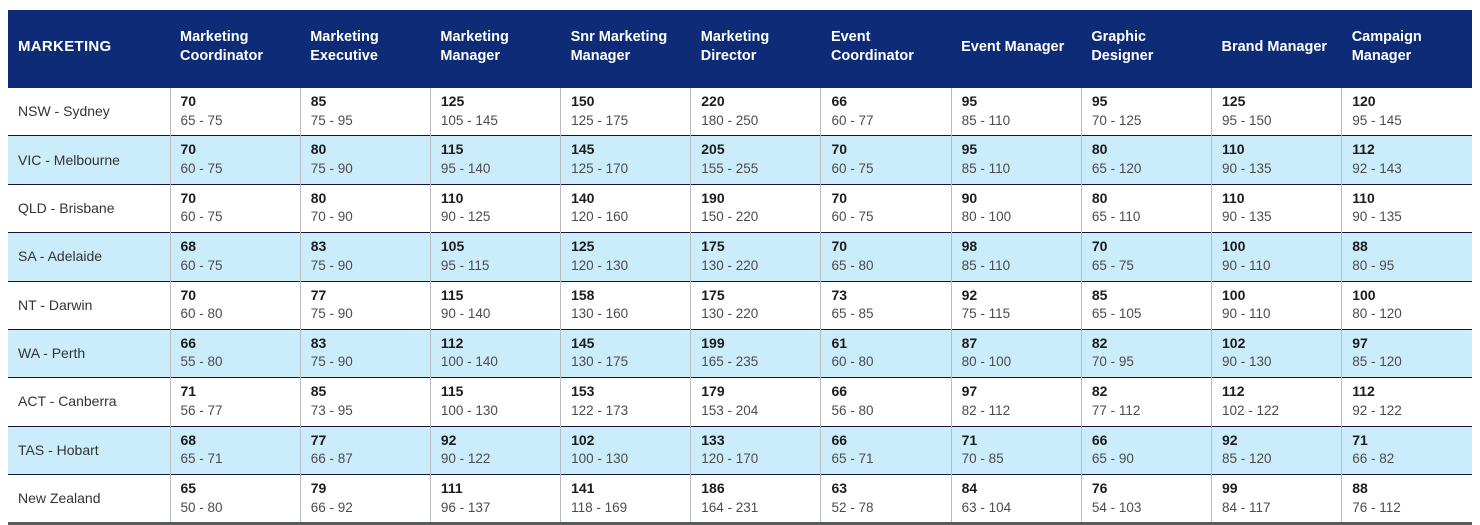 The width and height of the screenshot is (1480, 525). What do you see at coordinates (852, 459) in the screenshot?
I see `salary-range: 65 - 71` at bounding box center [852, 459].